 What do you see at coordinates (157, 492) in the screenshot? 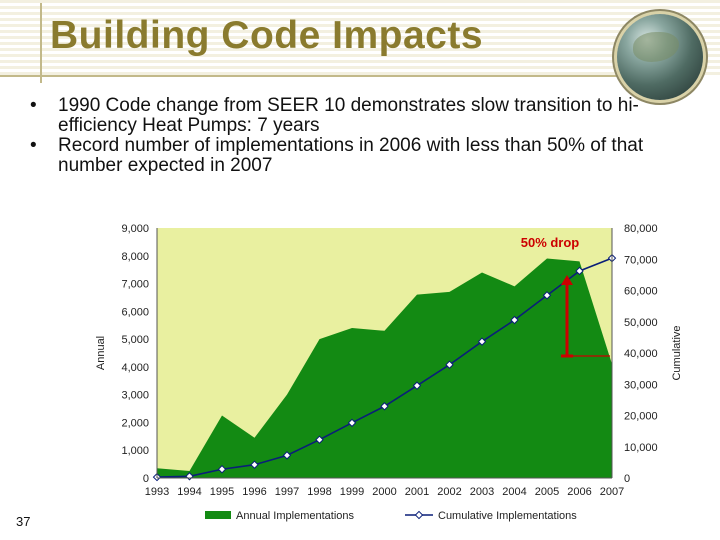
I see `x-tick-label: 1993` at bounding box center [157, 492].